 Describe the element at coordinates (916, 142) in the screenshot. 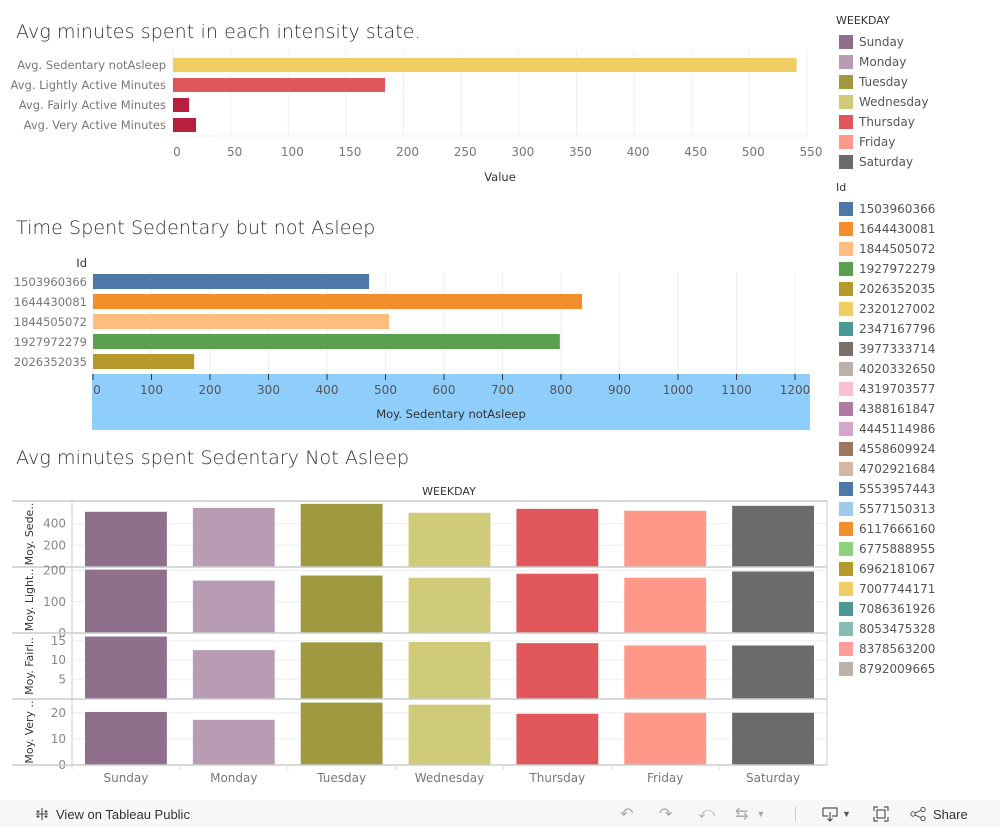

I see `weekday-legend-item: Friday` at that location.